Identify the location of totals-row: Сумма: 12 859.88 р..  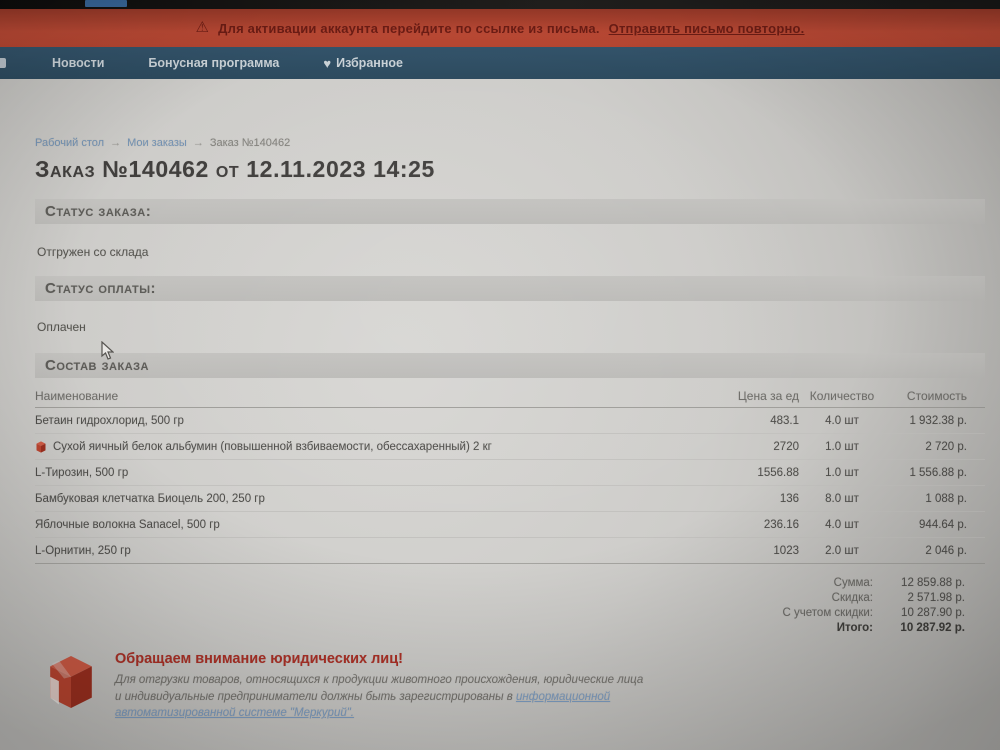
(909, 583).